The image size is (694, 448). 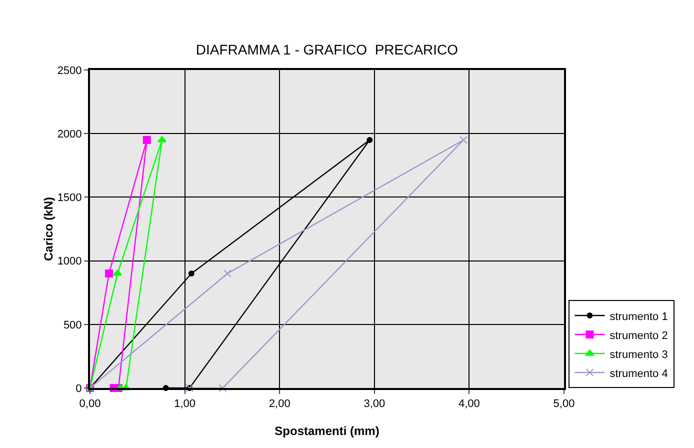 I want to click on y-tick-label: 2500, so click(x=69, y=70).